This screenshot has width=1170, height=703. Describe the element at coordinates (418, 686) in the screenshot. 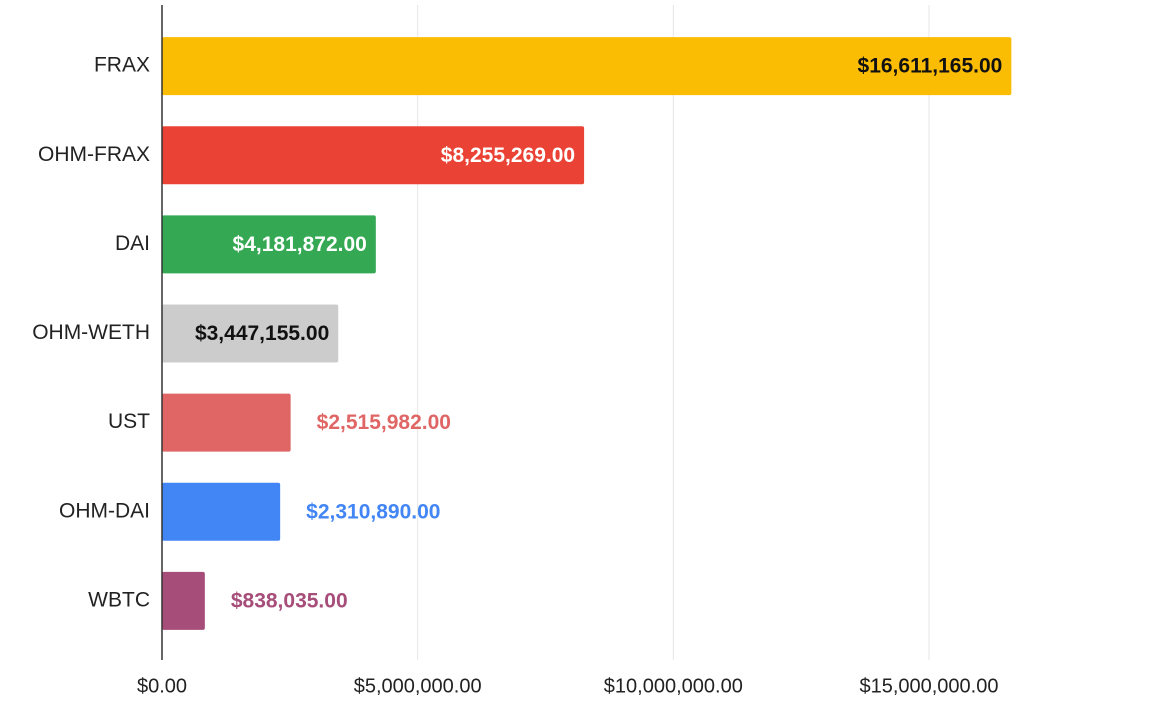

I see `x-tick-label: $5,000,000.00` at that location.